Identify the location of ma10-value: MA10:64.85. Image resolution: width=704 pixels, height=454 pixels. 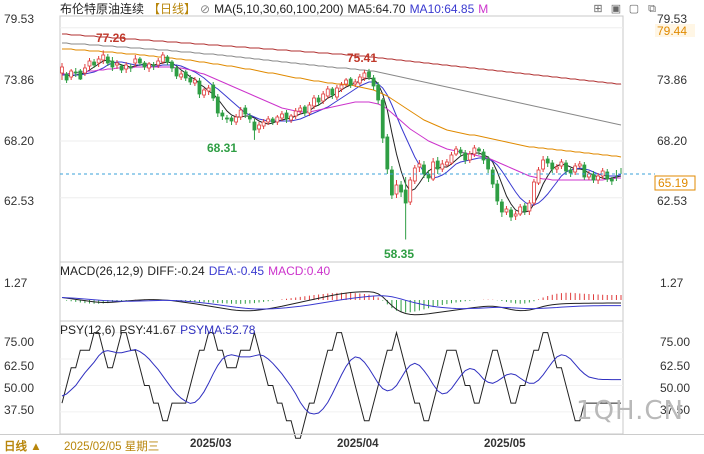
(442, 9).